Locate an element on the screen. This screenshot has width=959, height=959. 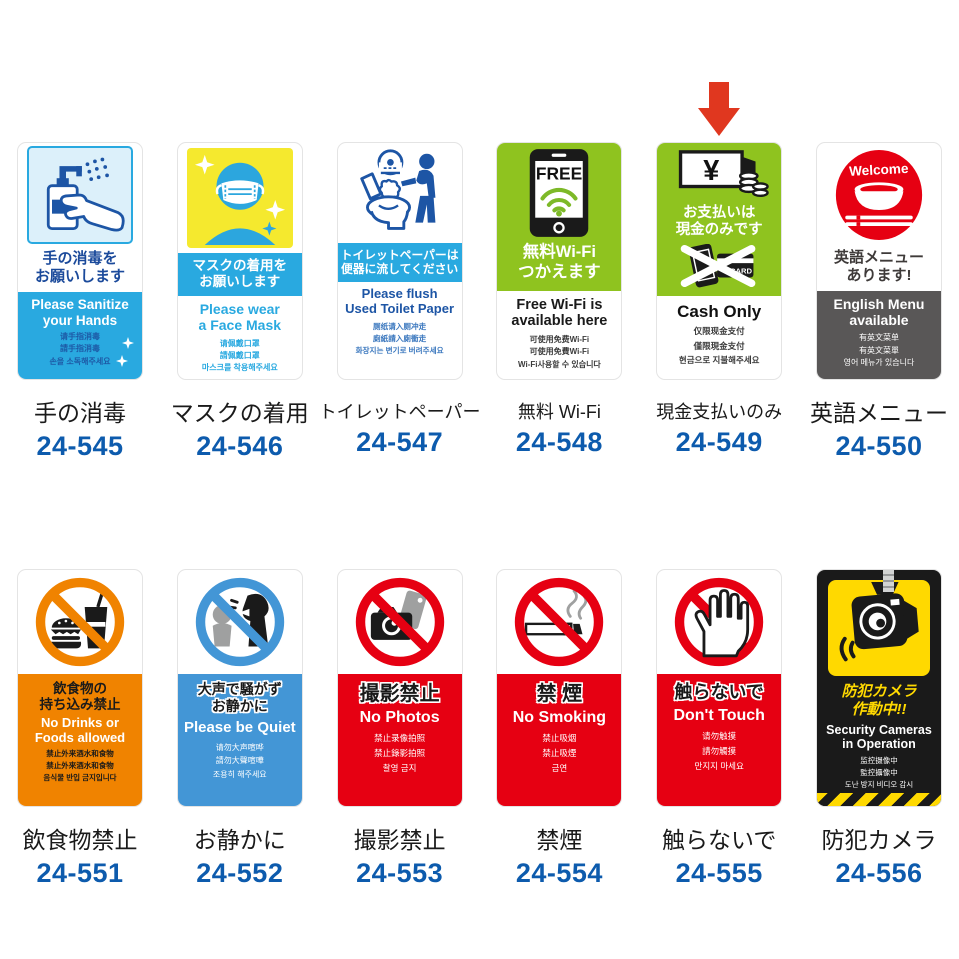
oth-line-line: 禁止吸烟 is located at coordinates (559, 738).